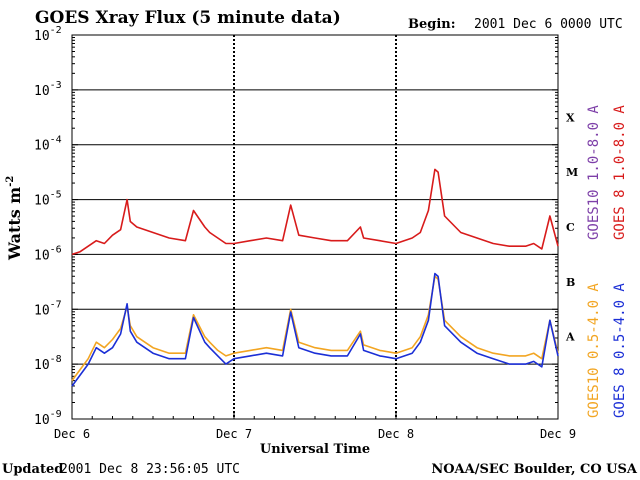  I want to click on series-line, so click(315, 212).